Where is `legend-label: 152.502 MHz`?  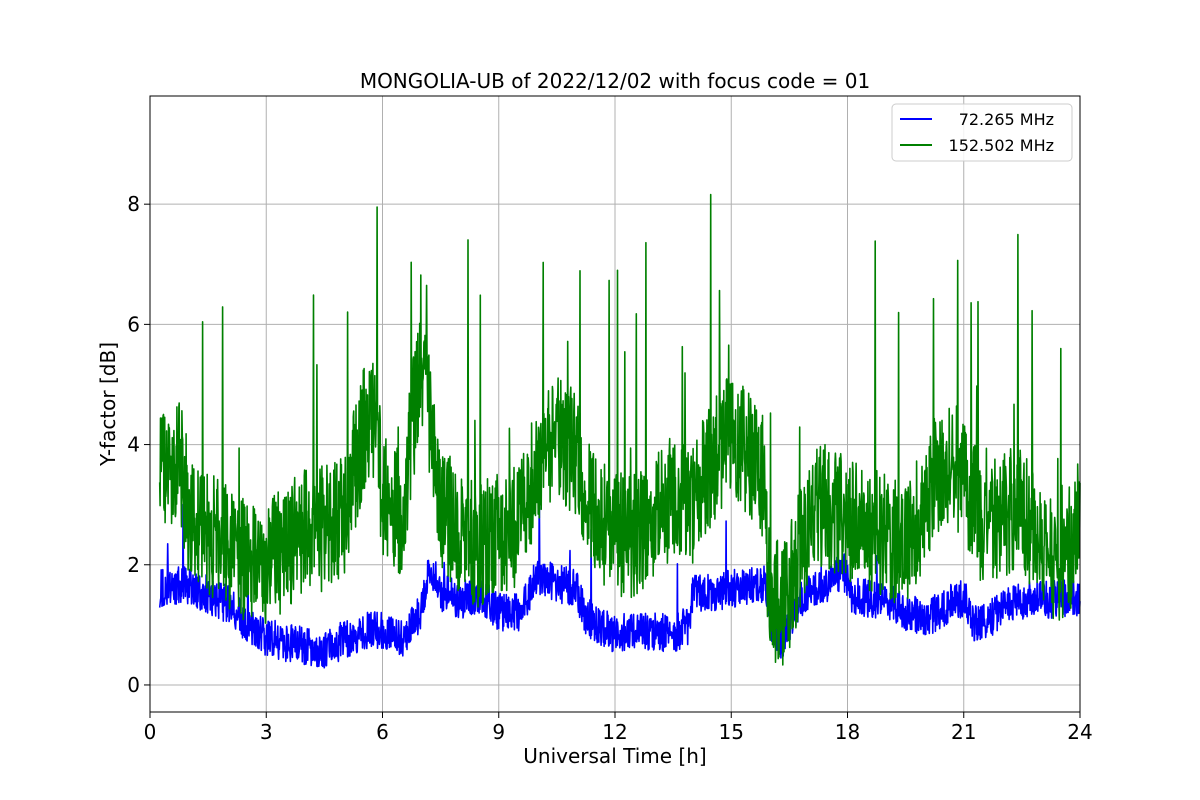 legend-label: 152.502 MHz is located at coordinates (1001, 145).